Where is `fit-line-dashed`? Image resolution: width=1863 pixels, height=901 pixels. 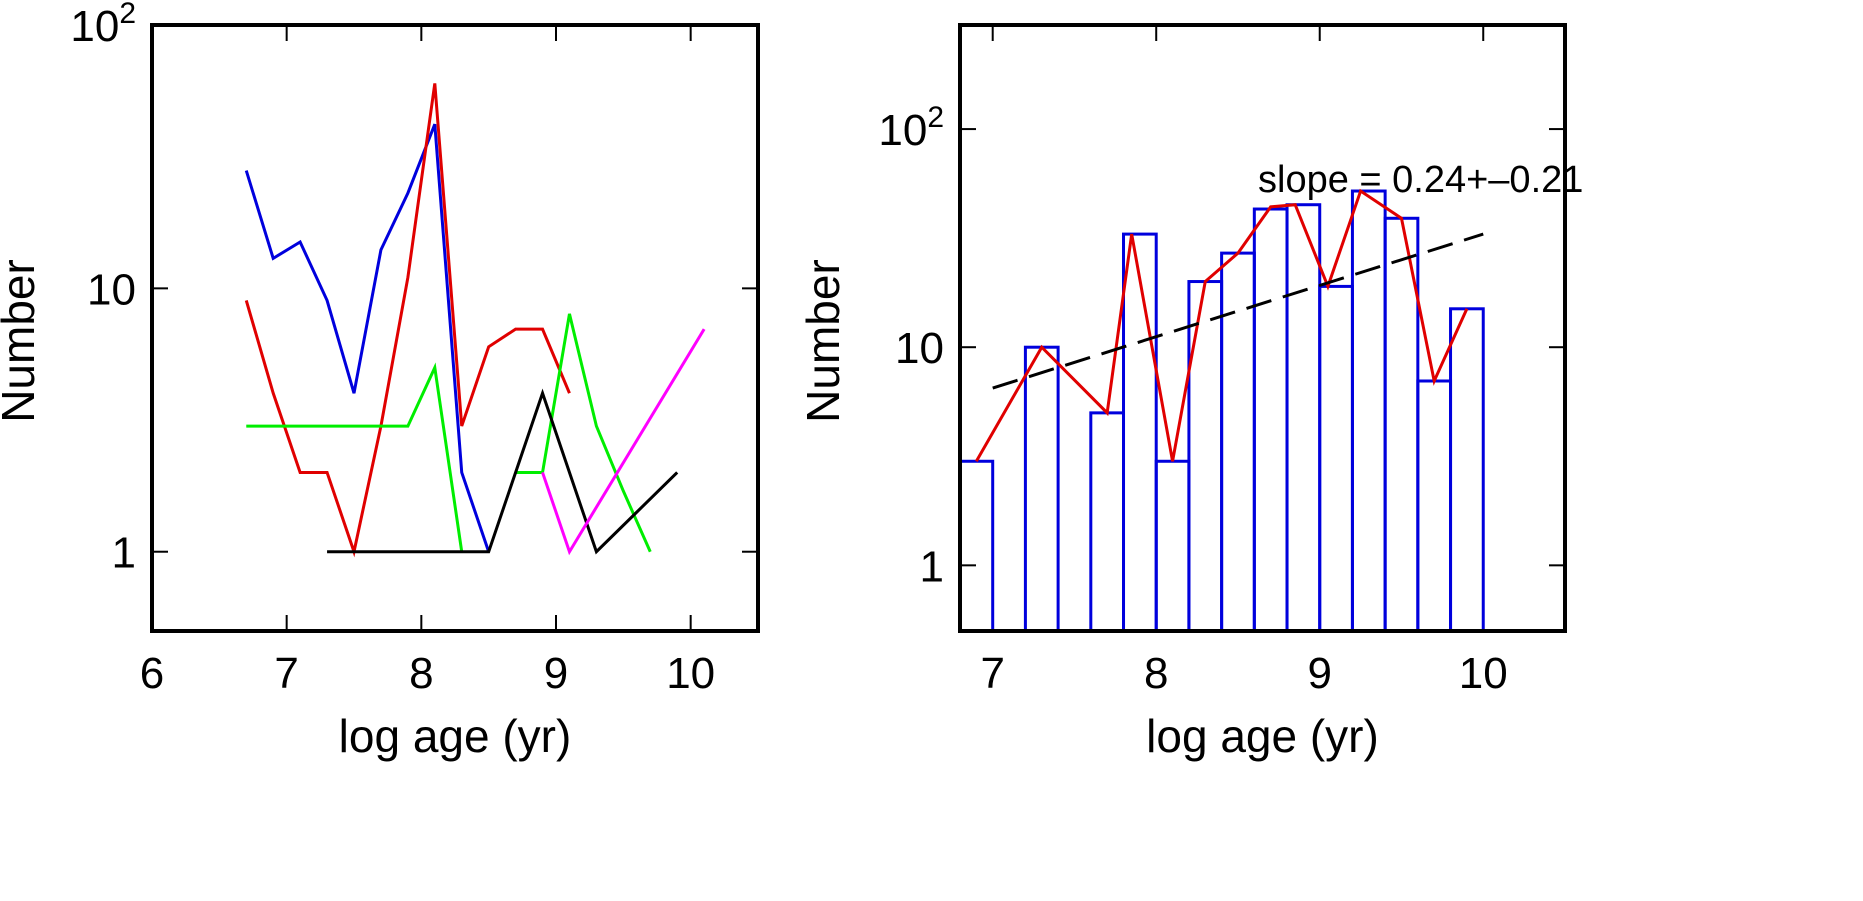
fit-line-dashed is located at coordinates (1238, 311).